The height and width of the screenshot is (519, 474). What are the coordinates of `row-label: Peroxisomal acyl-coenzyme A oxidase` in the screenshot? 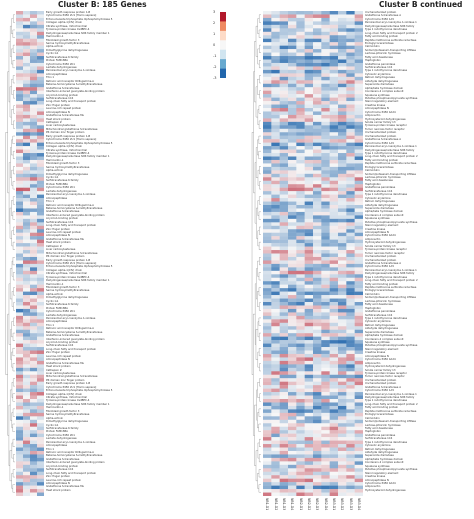 It's located at (71, 318).